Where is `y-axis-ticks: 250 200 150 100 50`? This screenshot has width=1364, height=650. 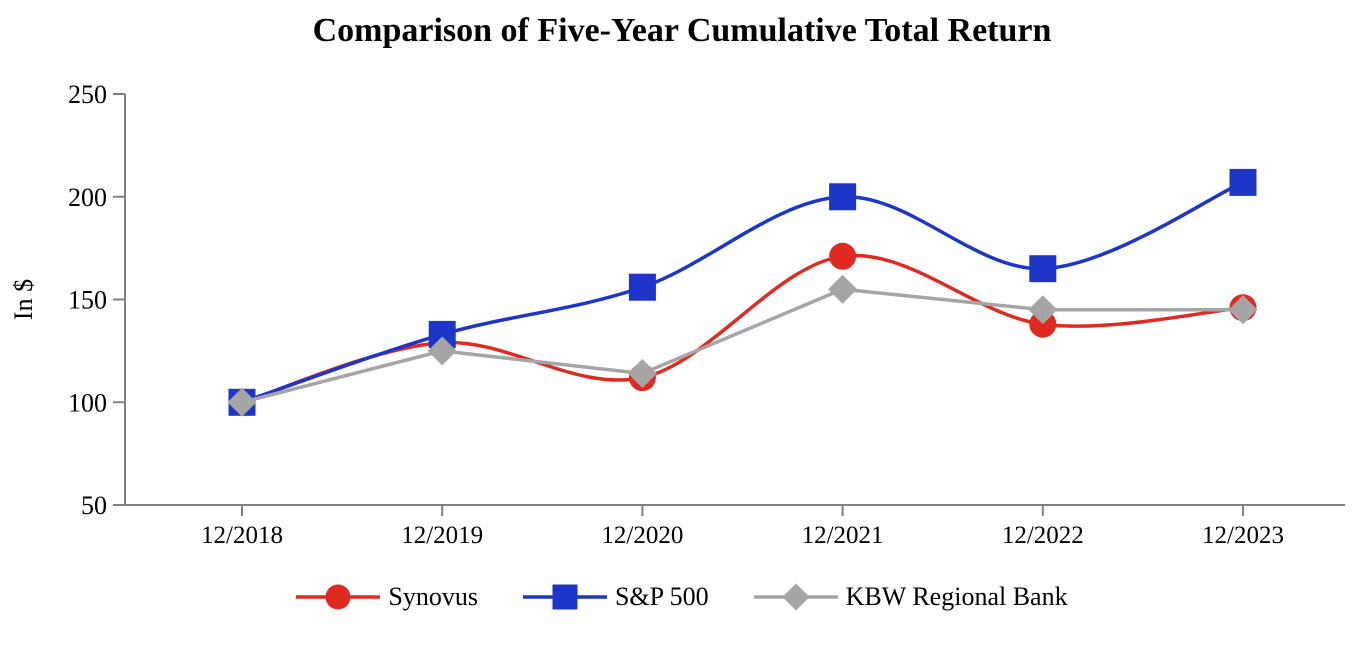 y-axis-ticks: 250 200 150 100 50 is located at coordinates (96, 300).